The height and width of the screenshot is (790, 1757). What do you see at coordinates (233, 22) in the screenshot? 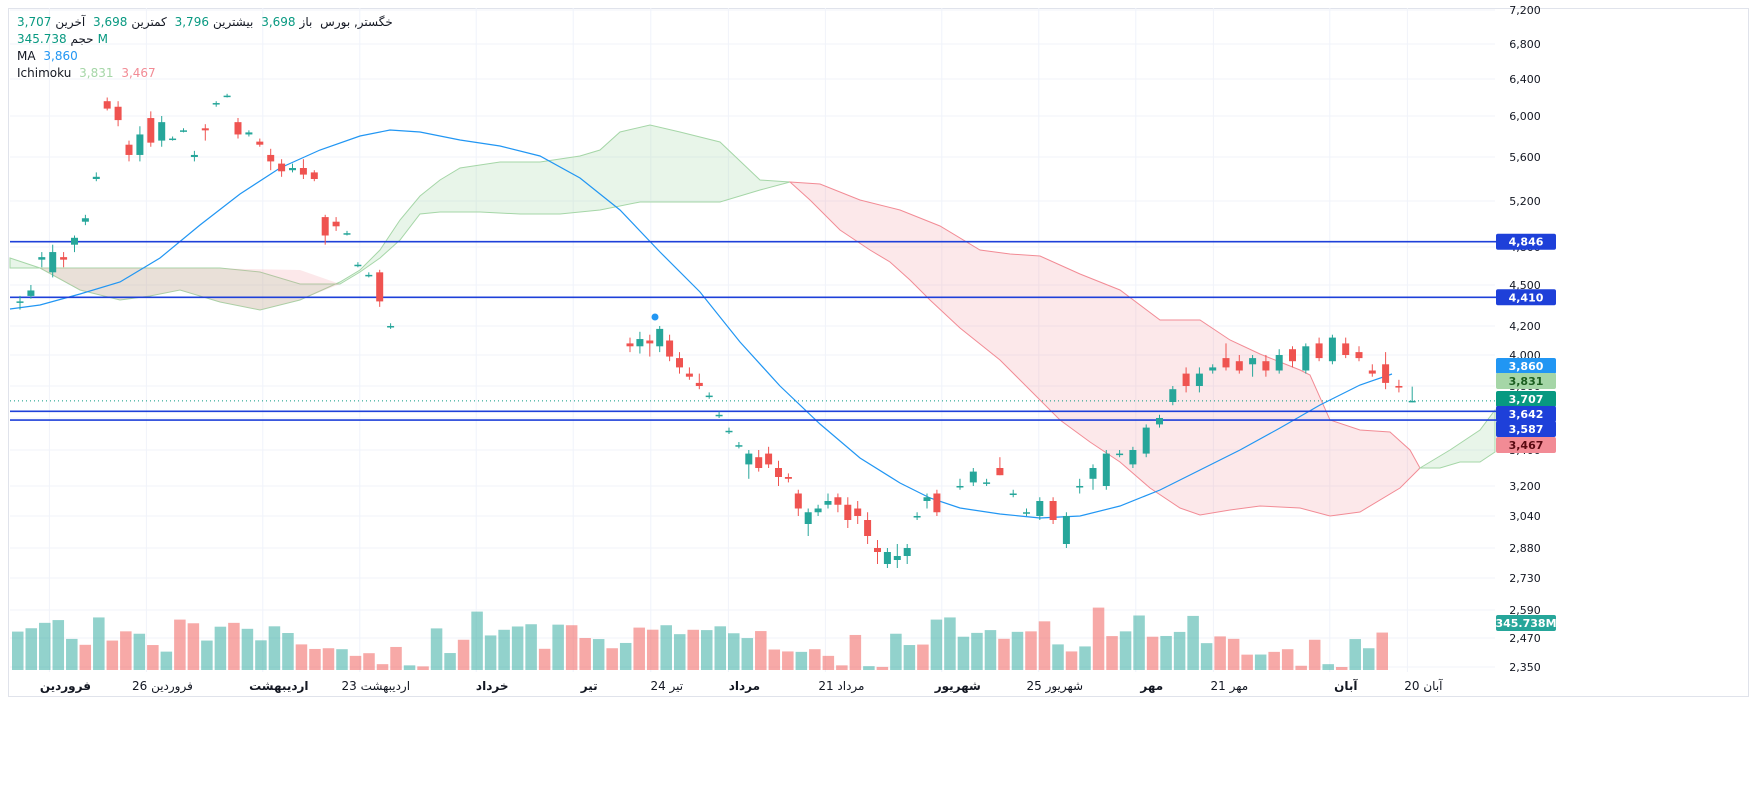
I see `legend-high-label: بیشترین` at bounding box center [233, 22].